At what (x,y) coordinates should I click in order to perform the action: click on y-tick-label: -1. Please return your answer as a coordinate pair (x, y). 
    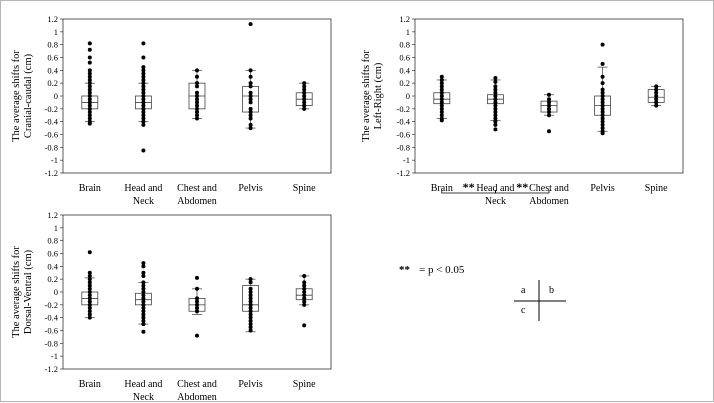
    Looking at the image, I should click on (54, 356).